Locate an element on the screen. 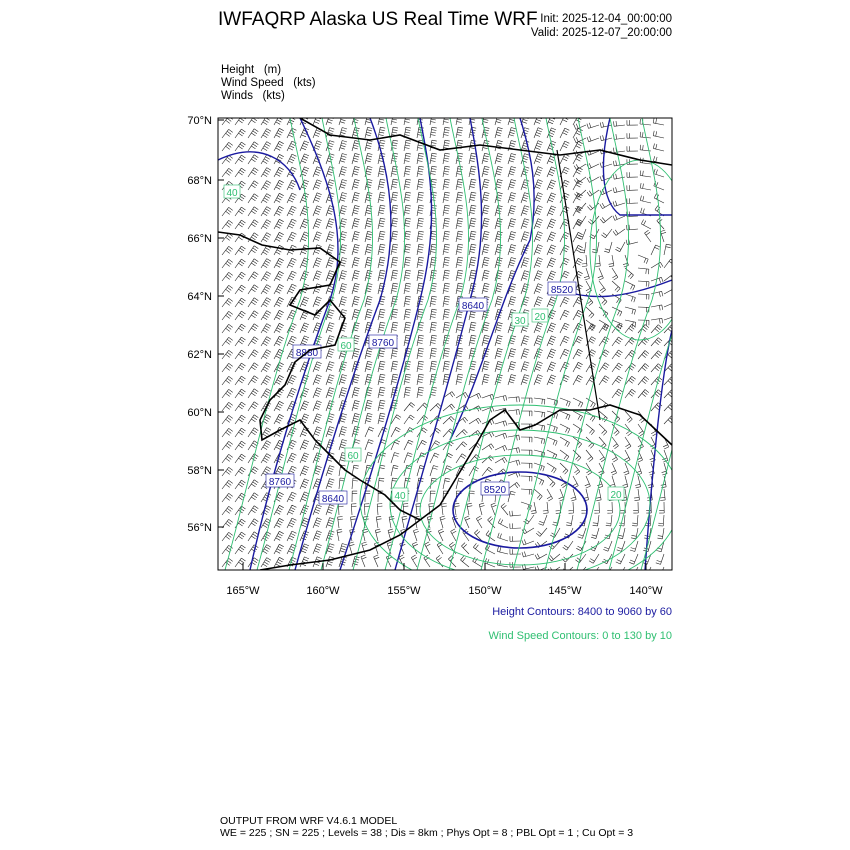 The height and width of the screenshot is (850, 850). coastline-north is located at coordinates (485, 142).